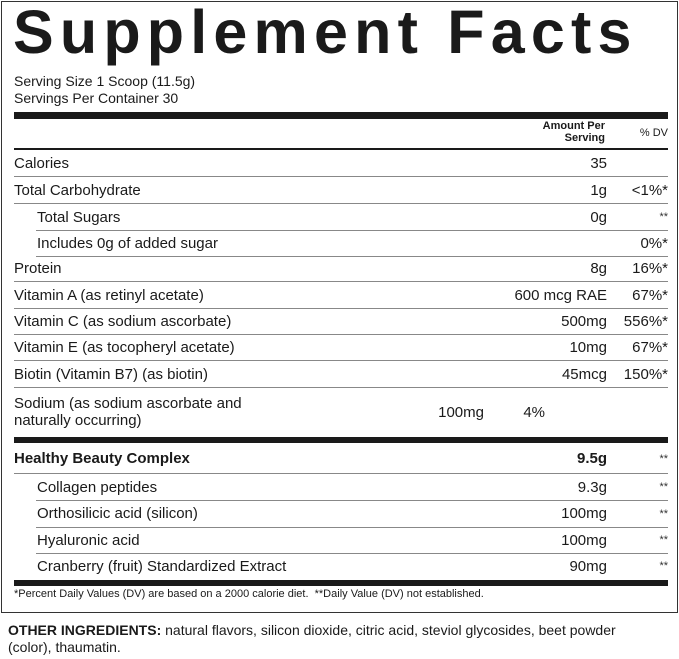 The image size is (679, 659). I want to click on nutrient-amount: 45mcg, so click(584, 374).